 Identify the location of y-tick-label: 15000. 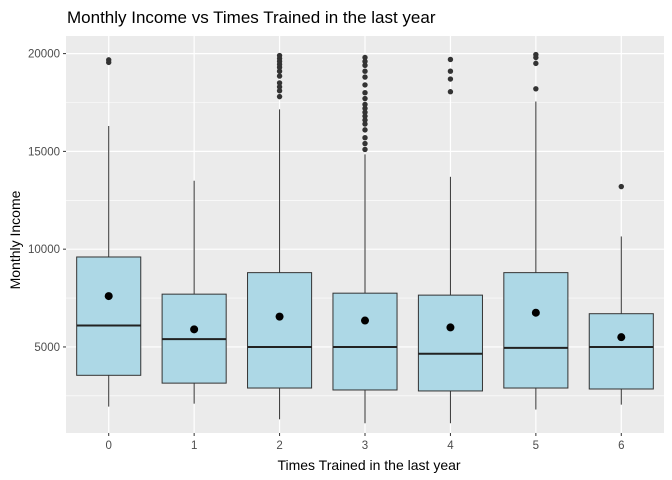
(44, 152).